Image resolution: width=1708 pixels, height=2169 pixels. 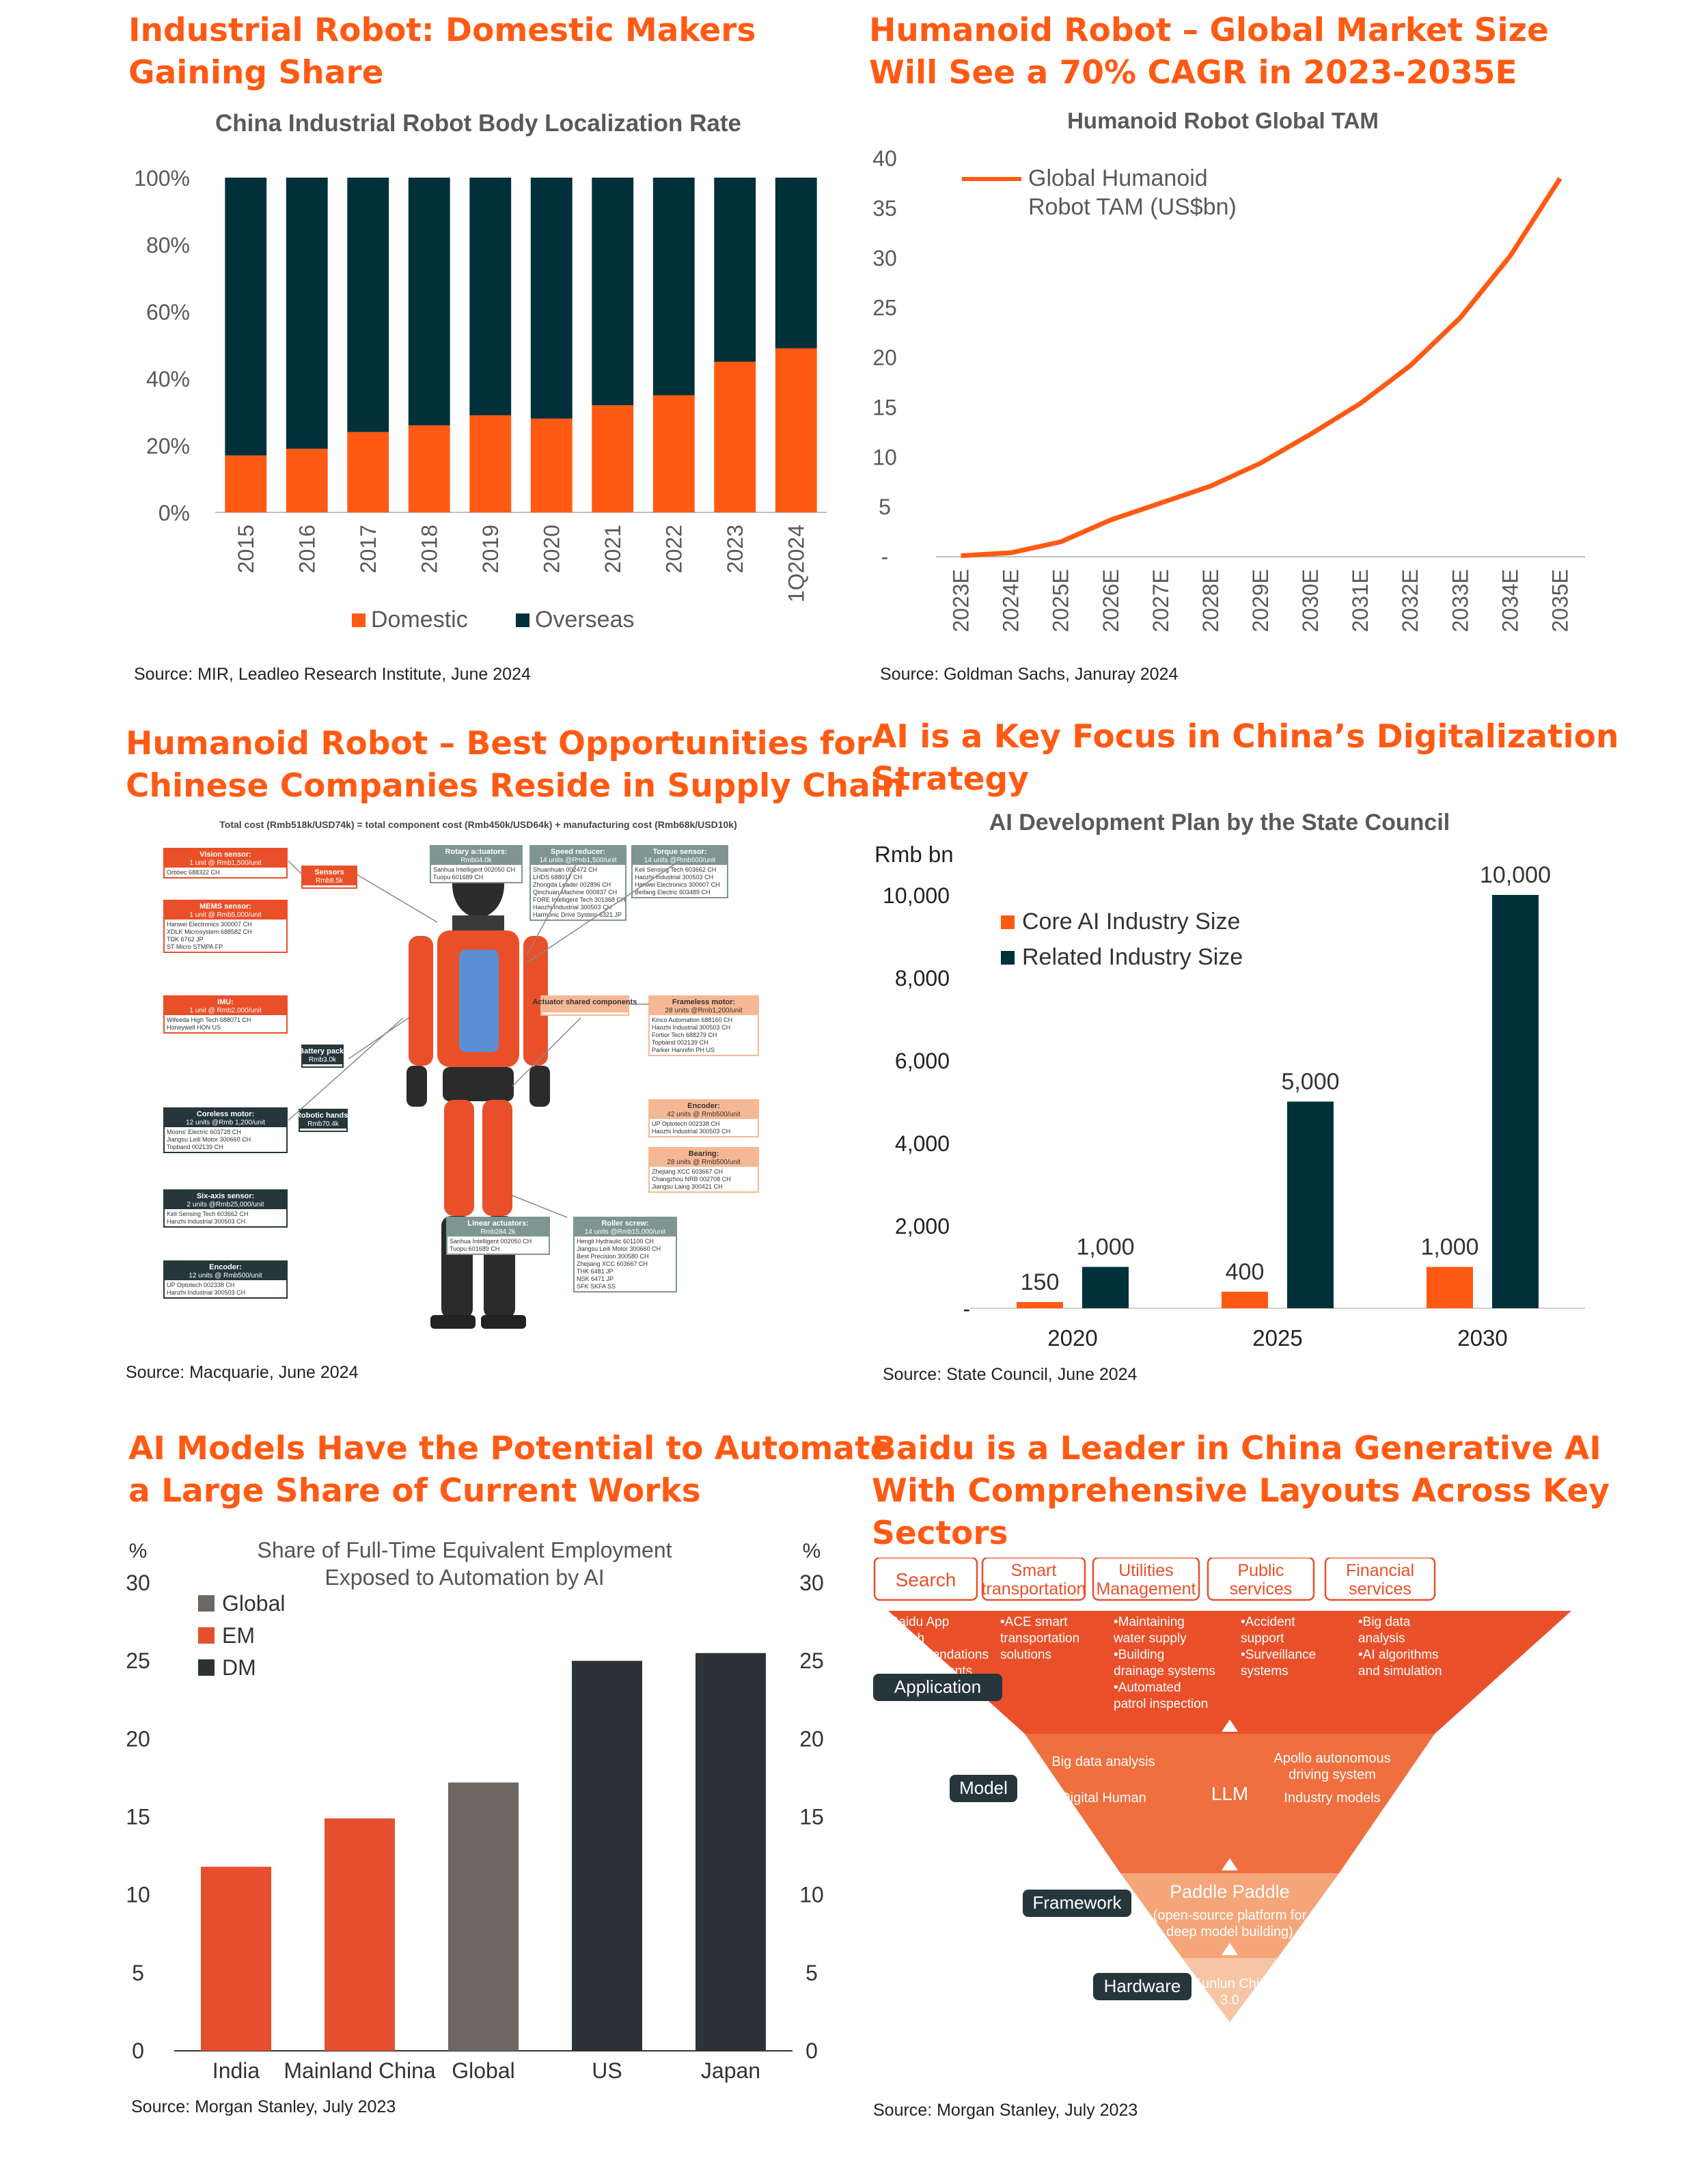 I want to click on bar-us, so click(x=607, y=1856).